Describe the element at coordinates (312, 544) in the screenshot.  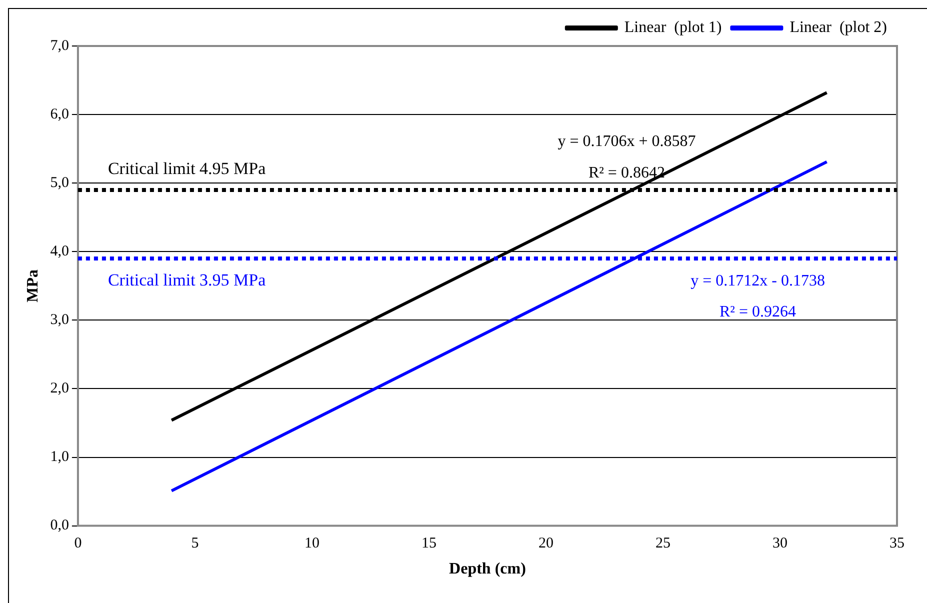
I see `x-tick-label: 10` at that location.